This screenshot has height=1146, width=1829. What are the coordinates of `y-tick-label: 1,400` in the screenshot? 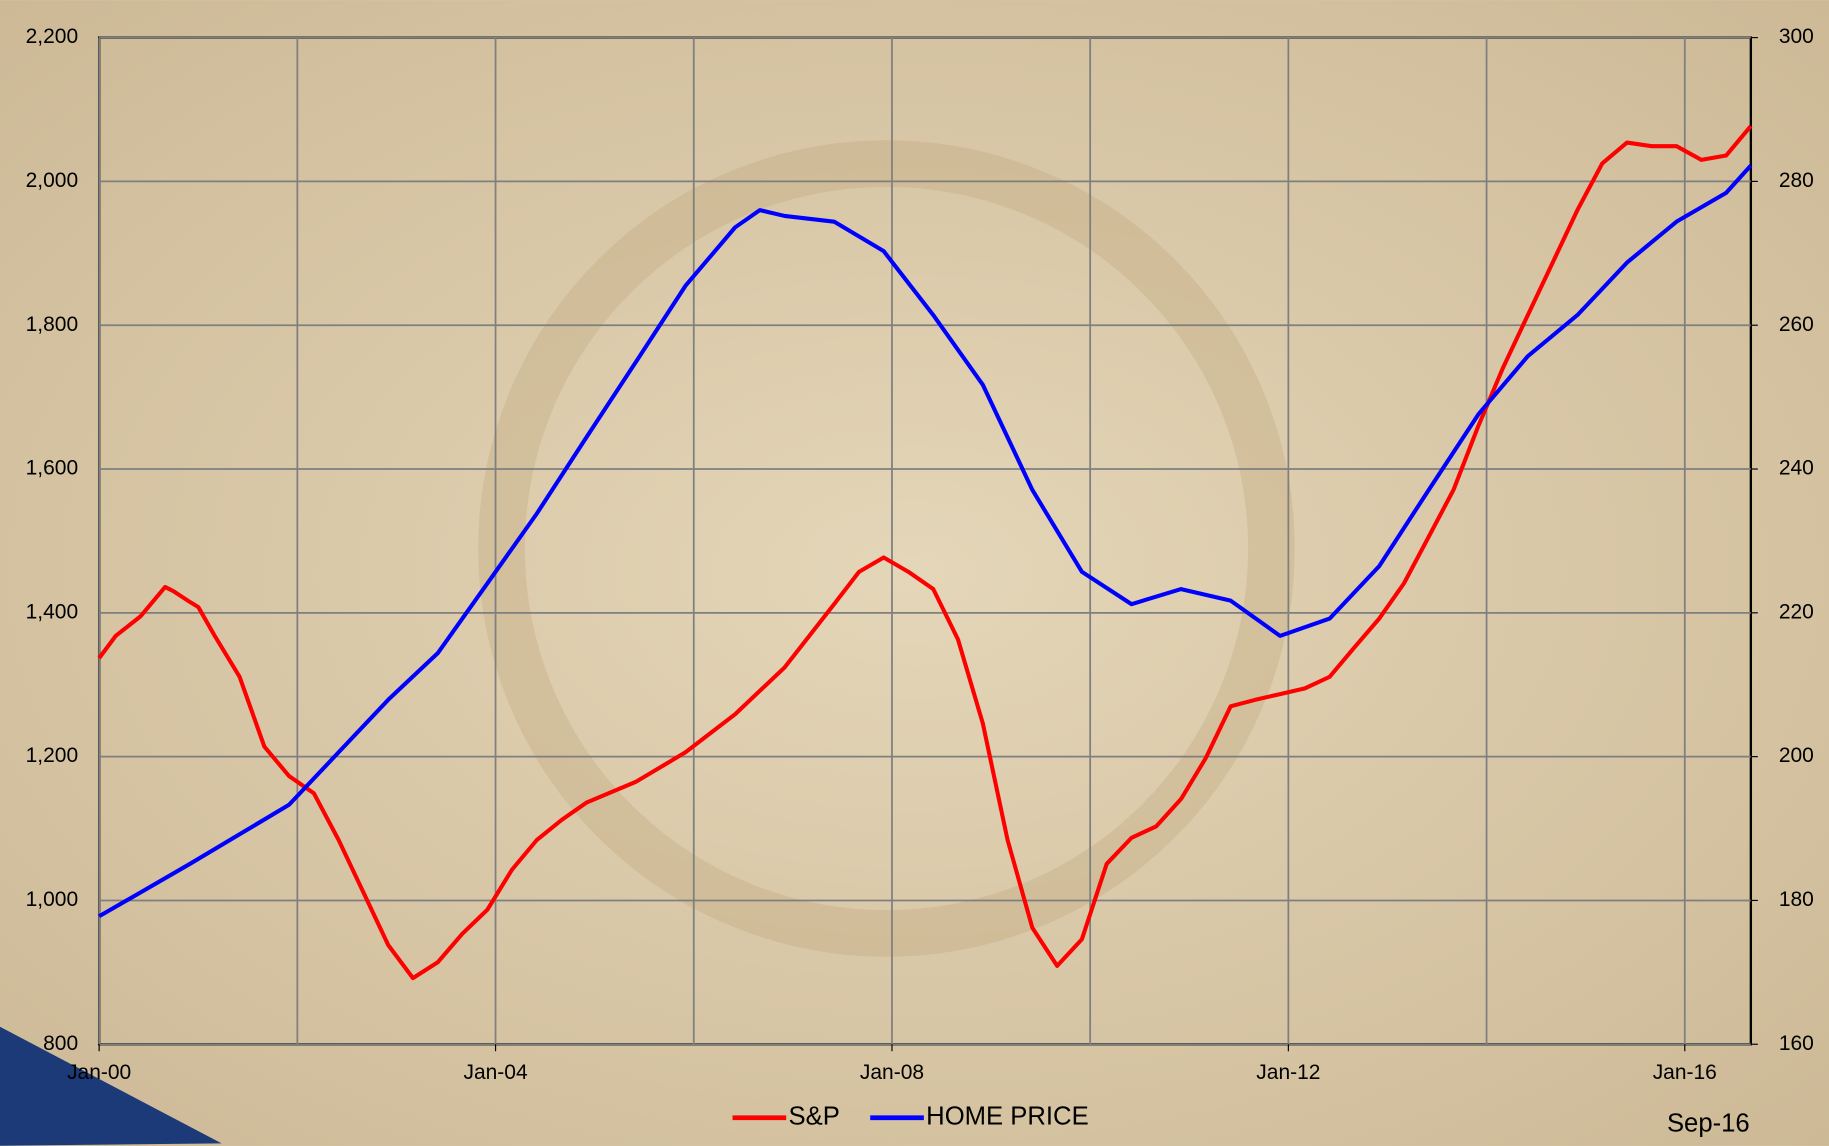 It's located at (52, 611).